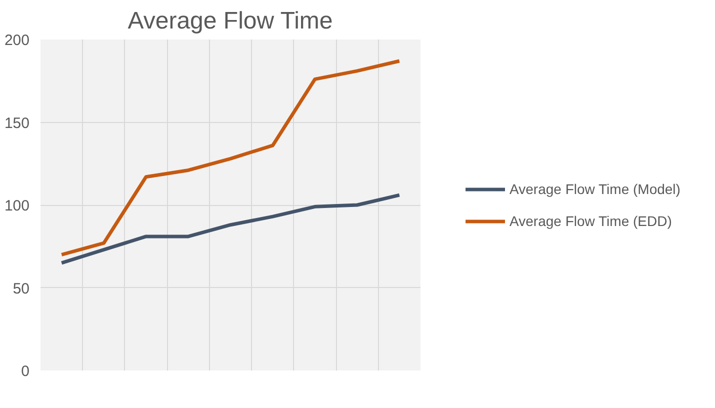 The width and height of the screenshot is (715, 408). Describe the element at coordinates (21, 289) in the screenshot. I see `y-tick-label: 50` at that location.